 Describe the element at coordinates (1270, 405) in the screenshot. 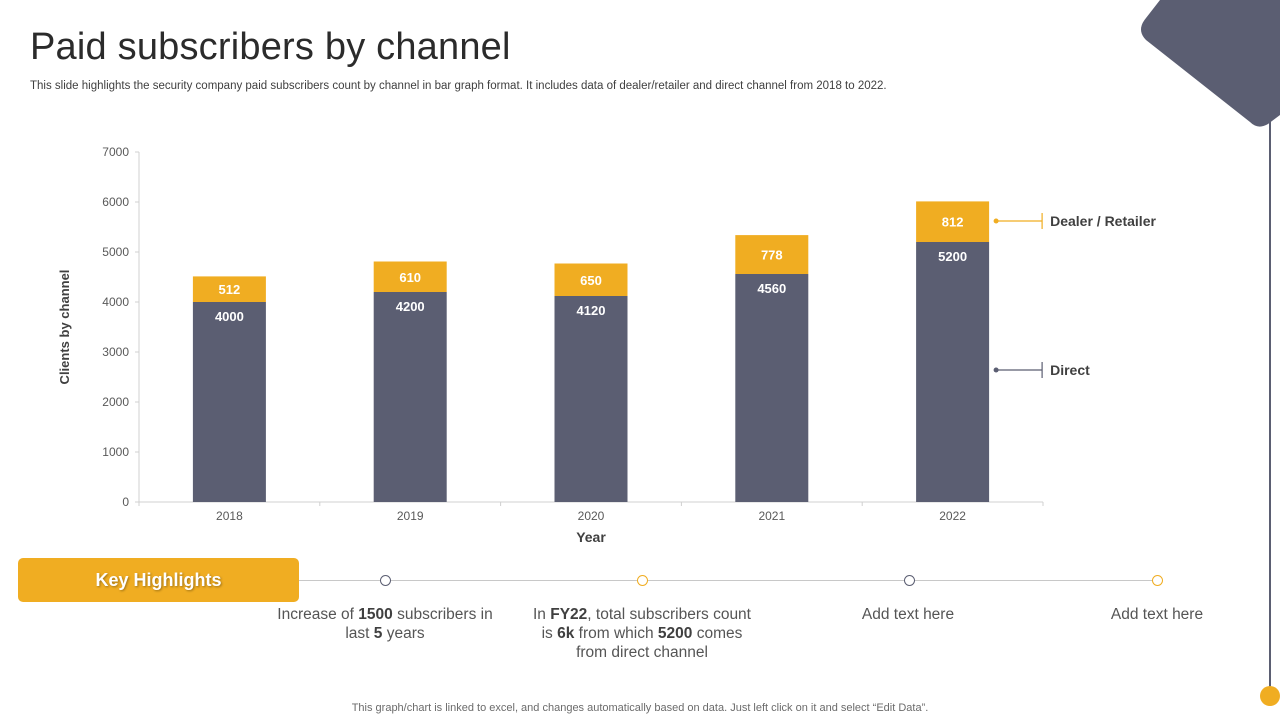

I see `side-accent-line` at that location.